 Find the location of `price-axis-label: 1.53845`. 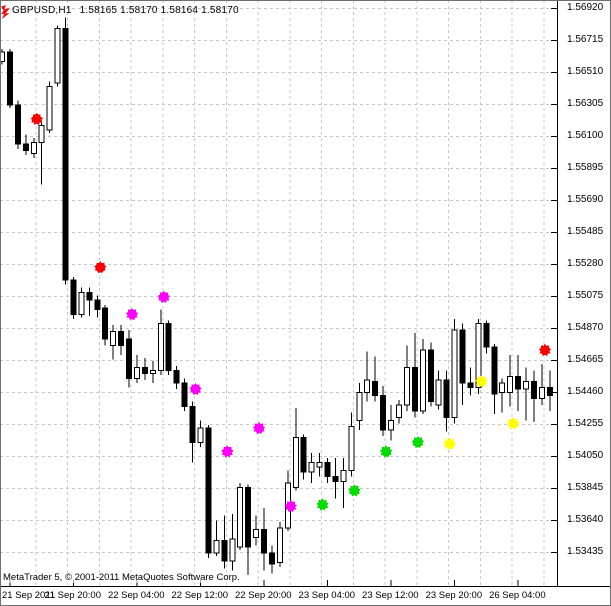

price-axis-label: 1.53845 is located at coordinates (585, 488).